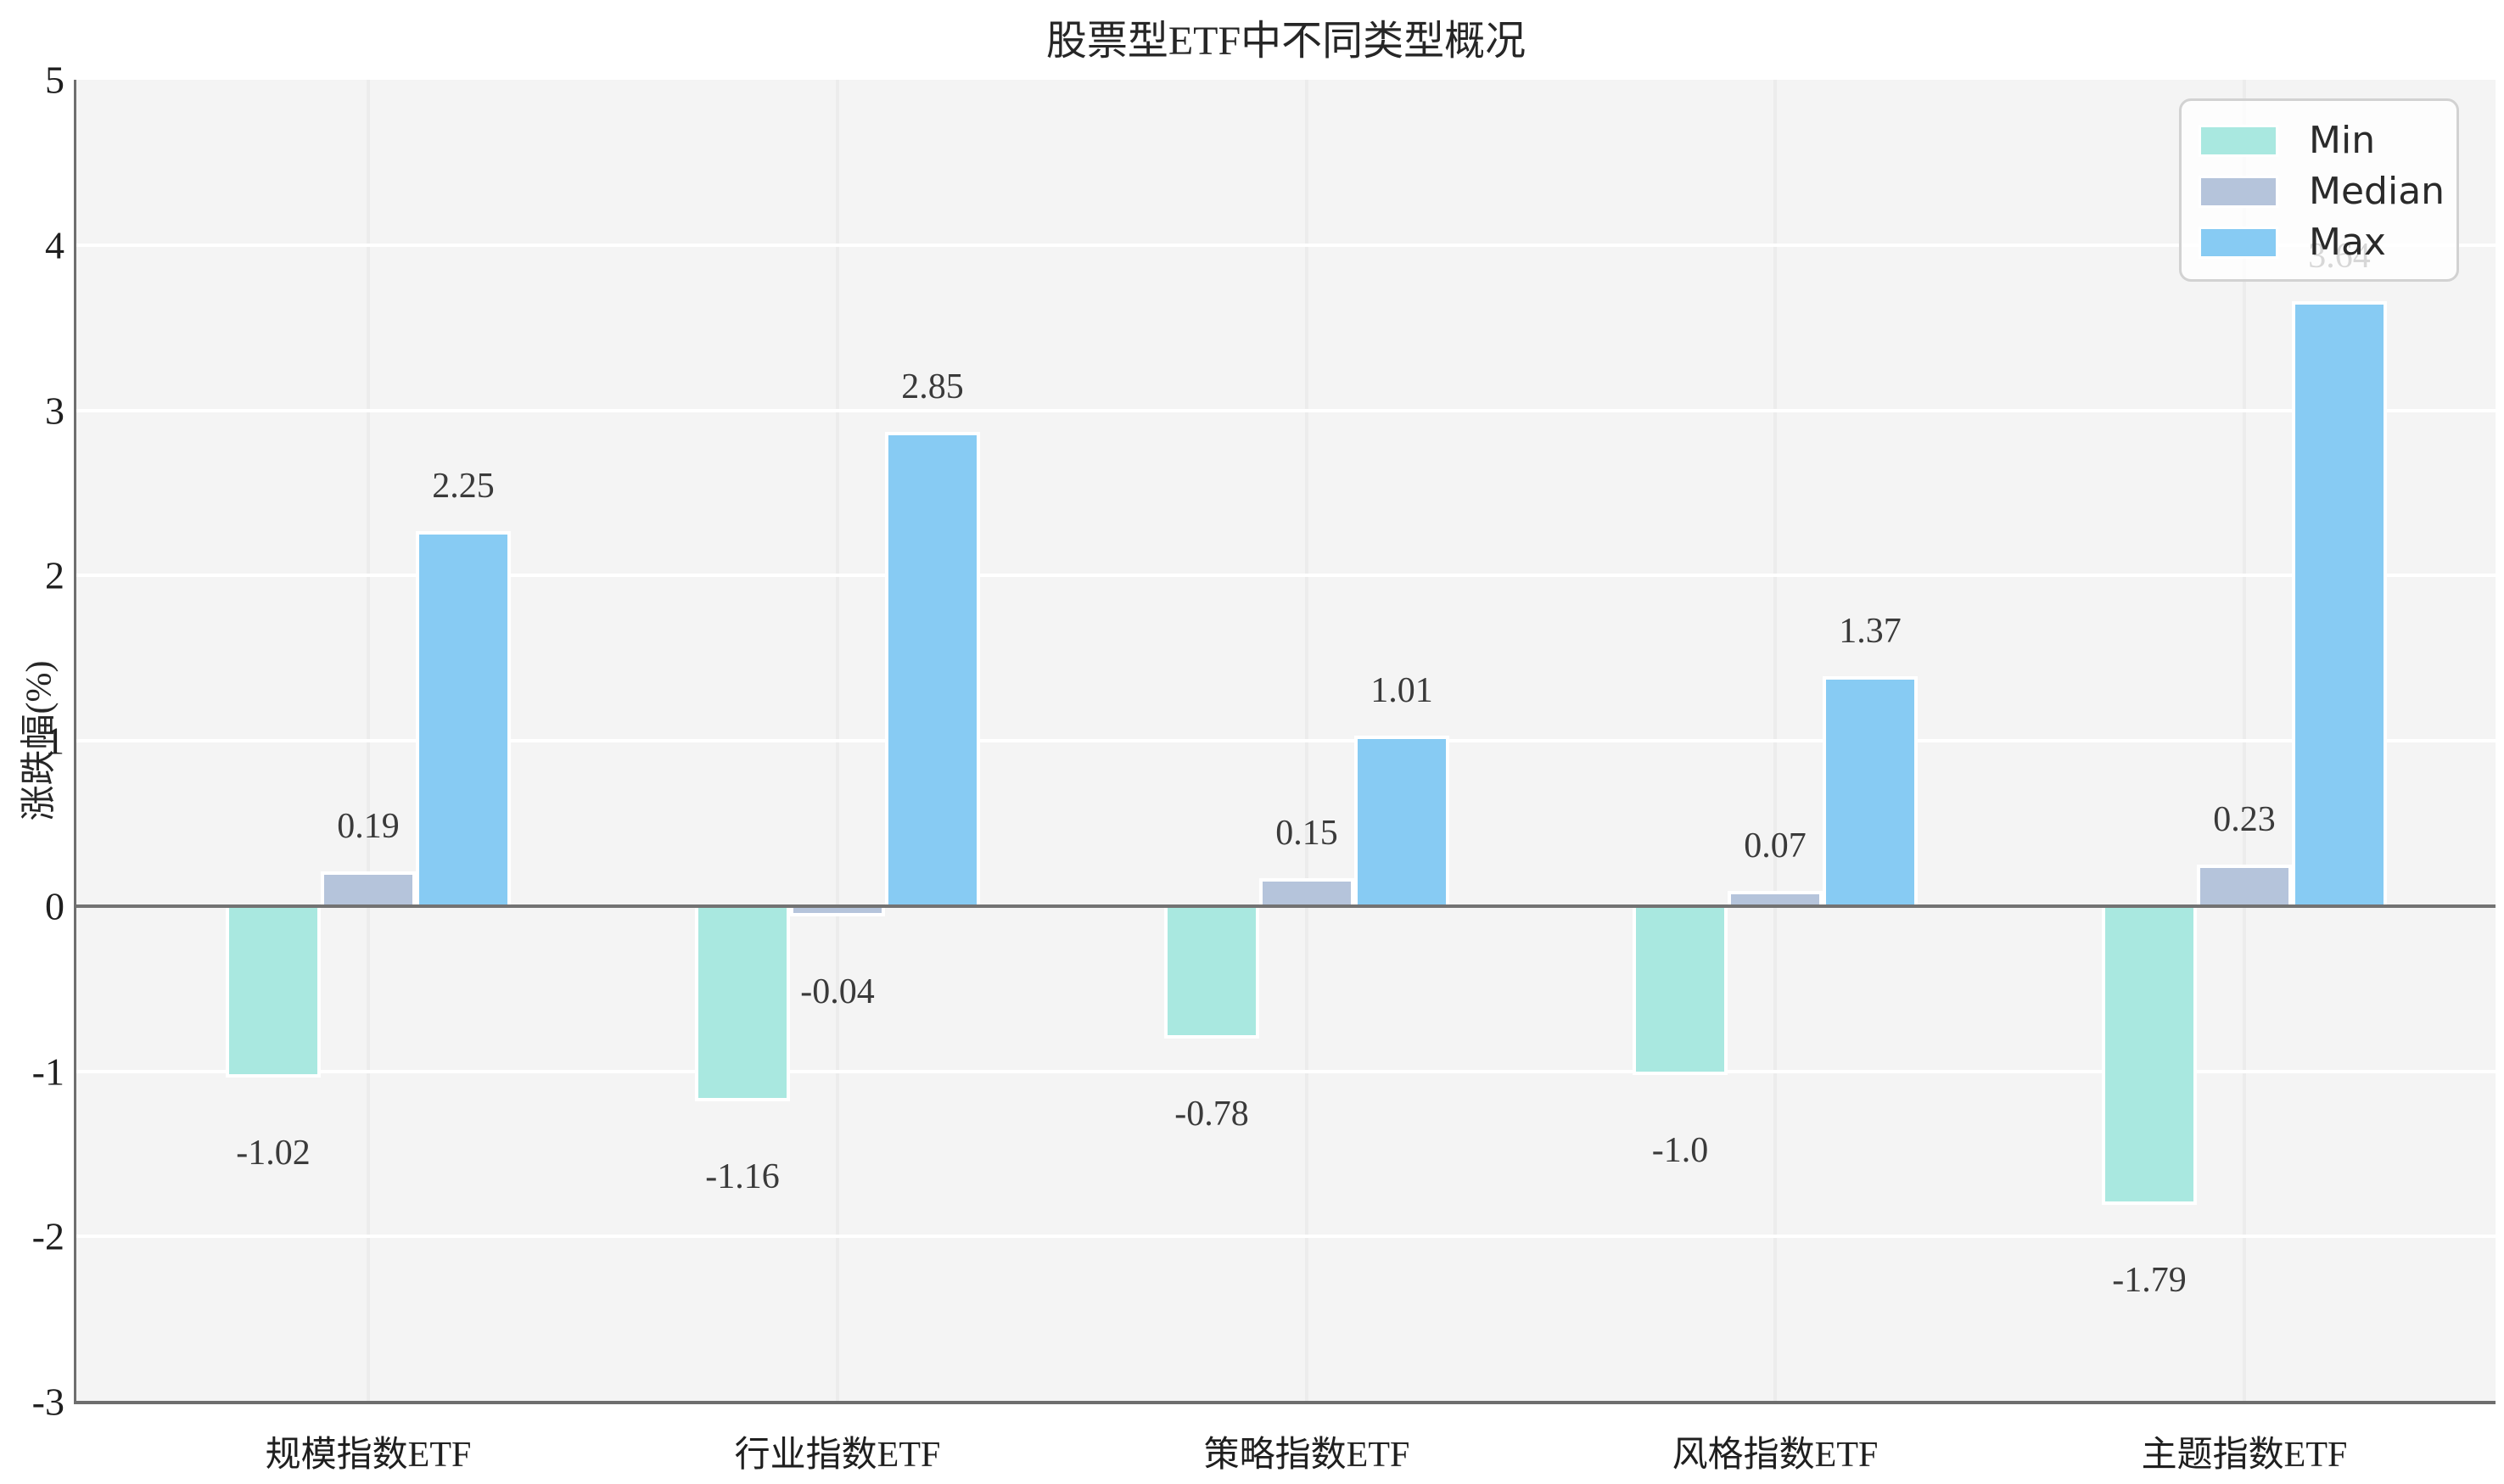  Describe the element at coordinates (1775, 1455) in the screenshot. I see `x-tick-label-3: 风格指数ETF` at that location.